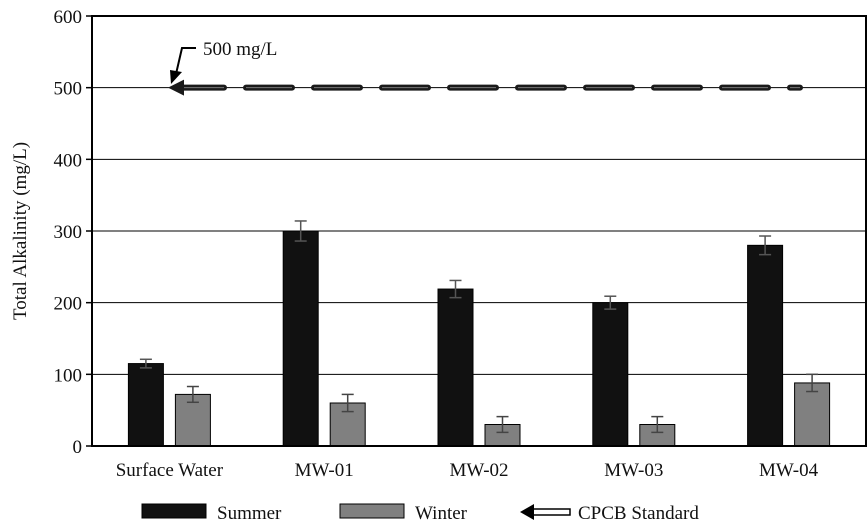  I want to click on y-axis-ticks: 0 100 200 300 400 500 600, so click(73, 232).